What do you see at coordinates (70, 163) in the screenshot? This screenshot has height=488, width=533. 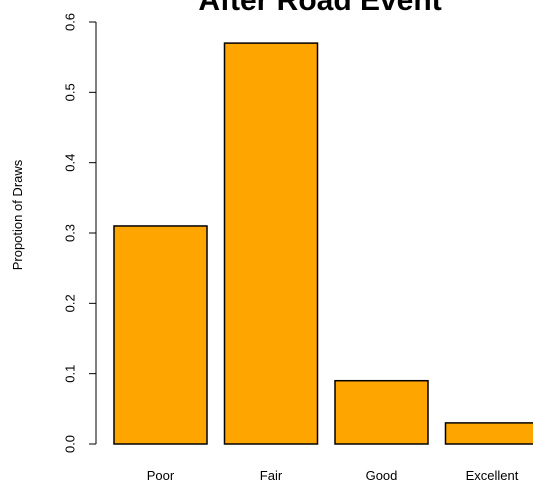 I see `y-tick-label: 0.4` at bounding box center [70, 163].